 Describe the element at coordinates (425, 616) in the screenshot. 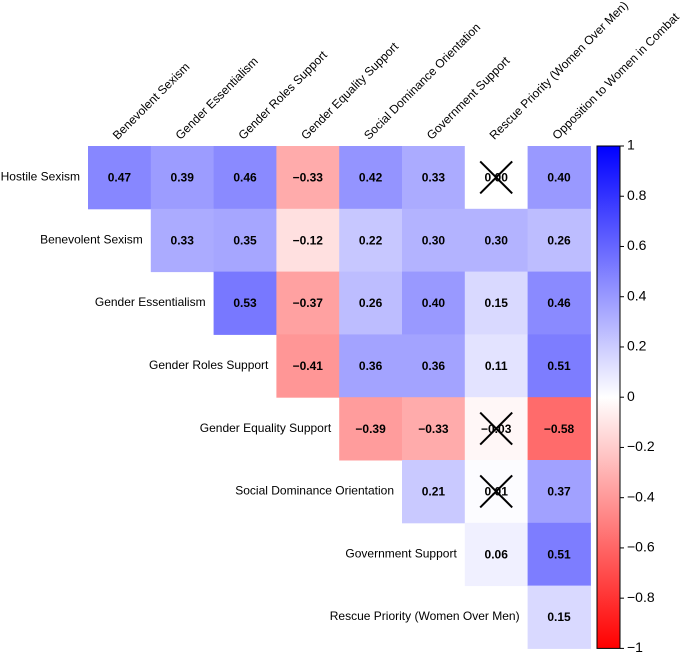

I see `row-label: Rescue Priority (Women Over Men)` at that location.